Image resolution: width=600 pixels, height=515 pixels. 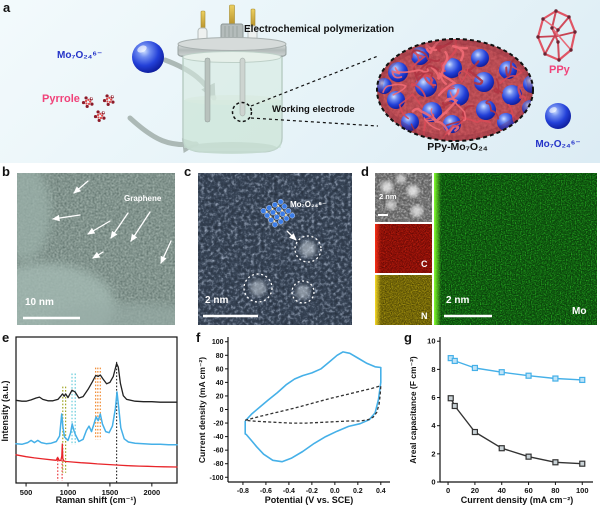 I want to click on scalebar-label: 10 nm, so click(x=39, y=302).